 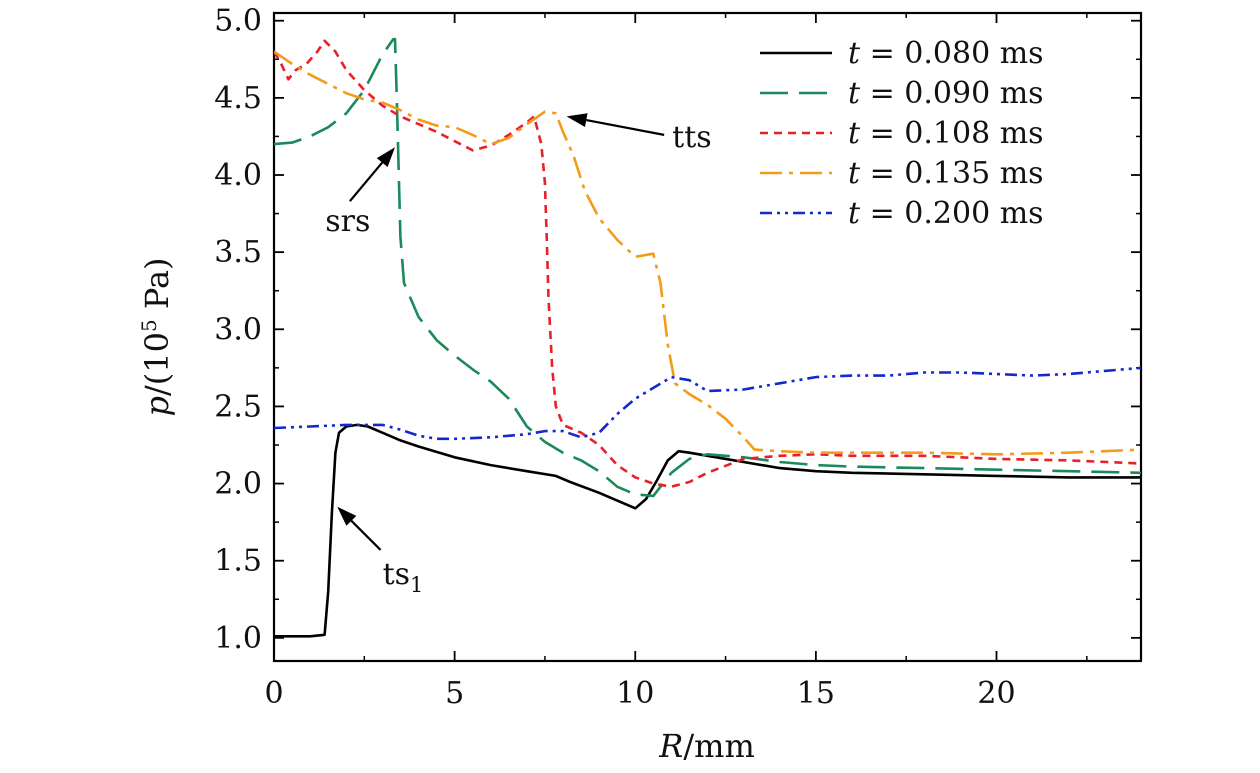 I want to click on legend-label-2: t = 0.090 ms, so click(x=946, y=93).